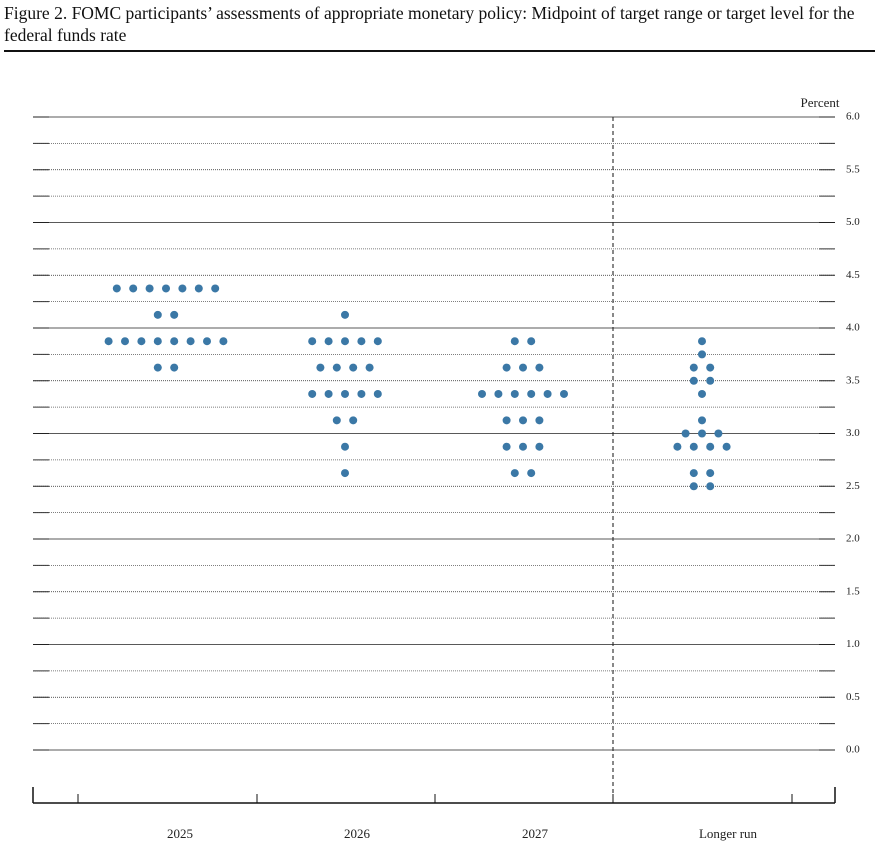  I want to click on y-tick-label: 1.5, so click(853, 591).